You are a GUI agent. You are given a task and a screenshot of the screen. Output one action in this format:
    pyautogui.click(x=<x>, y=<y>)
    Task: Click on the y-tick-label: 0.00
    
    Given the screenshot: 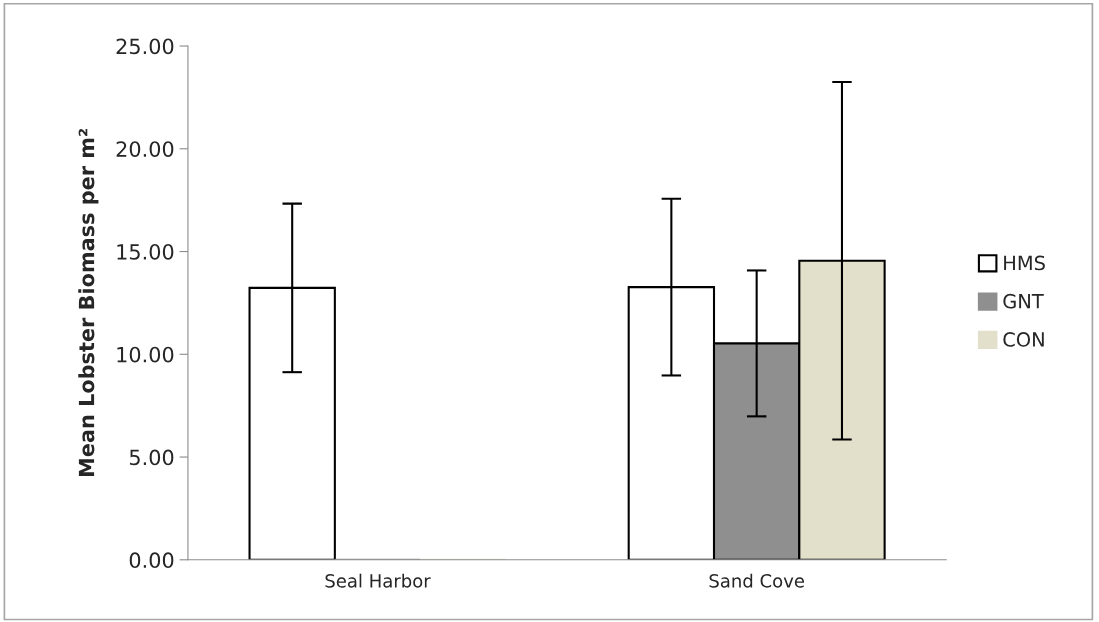 What is the action you would take?
    pyautogui.click(x=151, y=560)
    